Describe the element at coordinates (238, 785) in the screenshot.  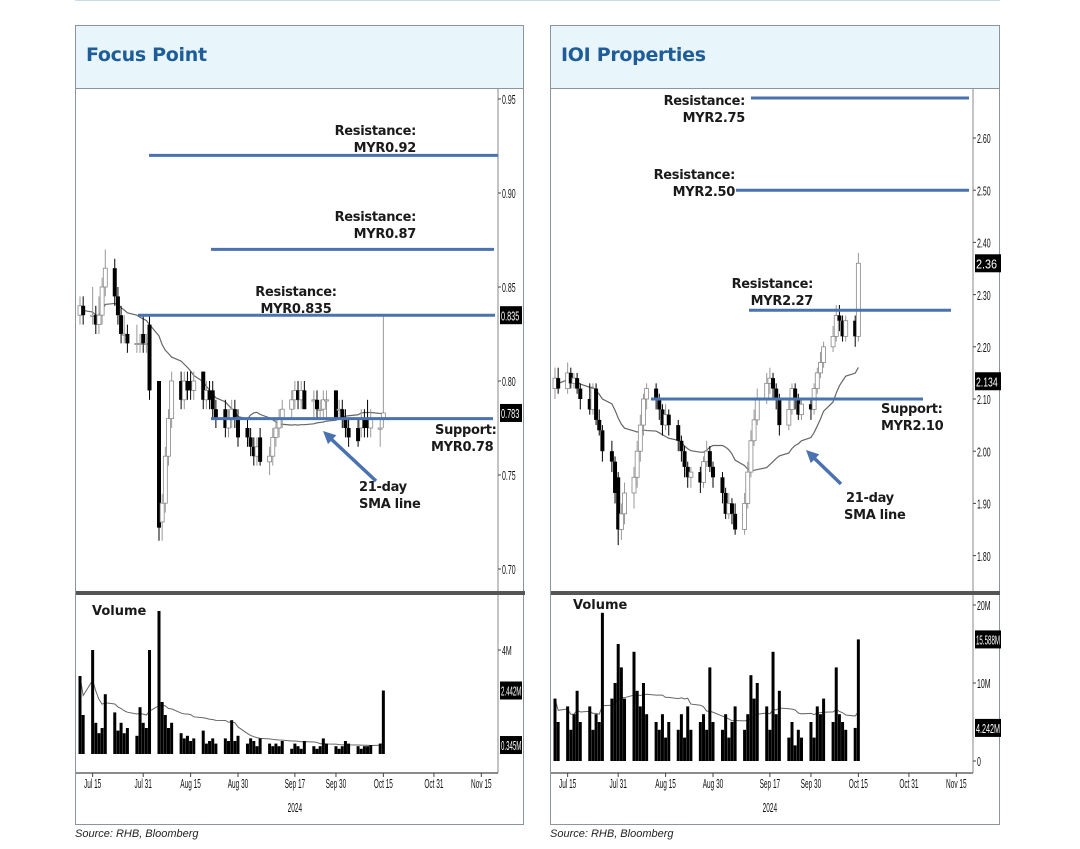
I see `x-tick-label: Aug 30` at that location.